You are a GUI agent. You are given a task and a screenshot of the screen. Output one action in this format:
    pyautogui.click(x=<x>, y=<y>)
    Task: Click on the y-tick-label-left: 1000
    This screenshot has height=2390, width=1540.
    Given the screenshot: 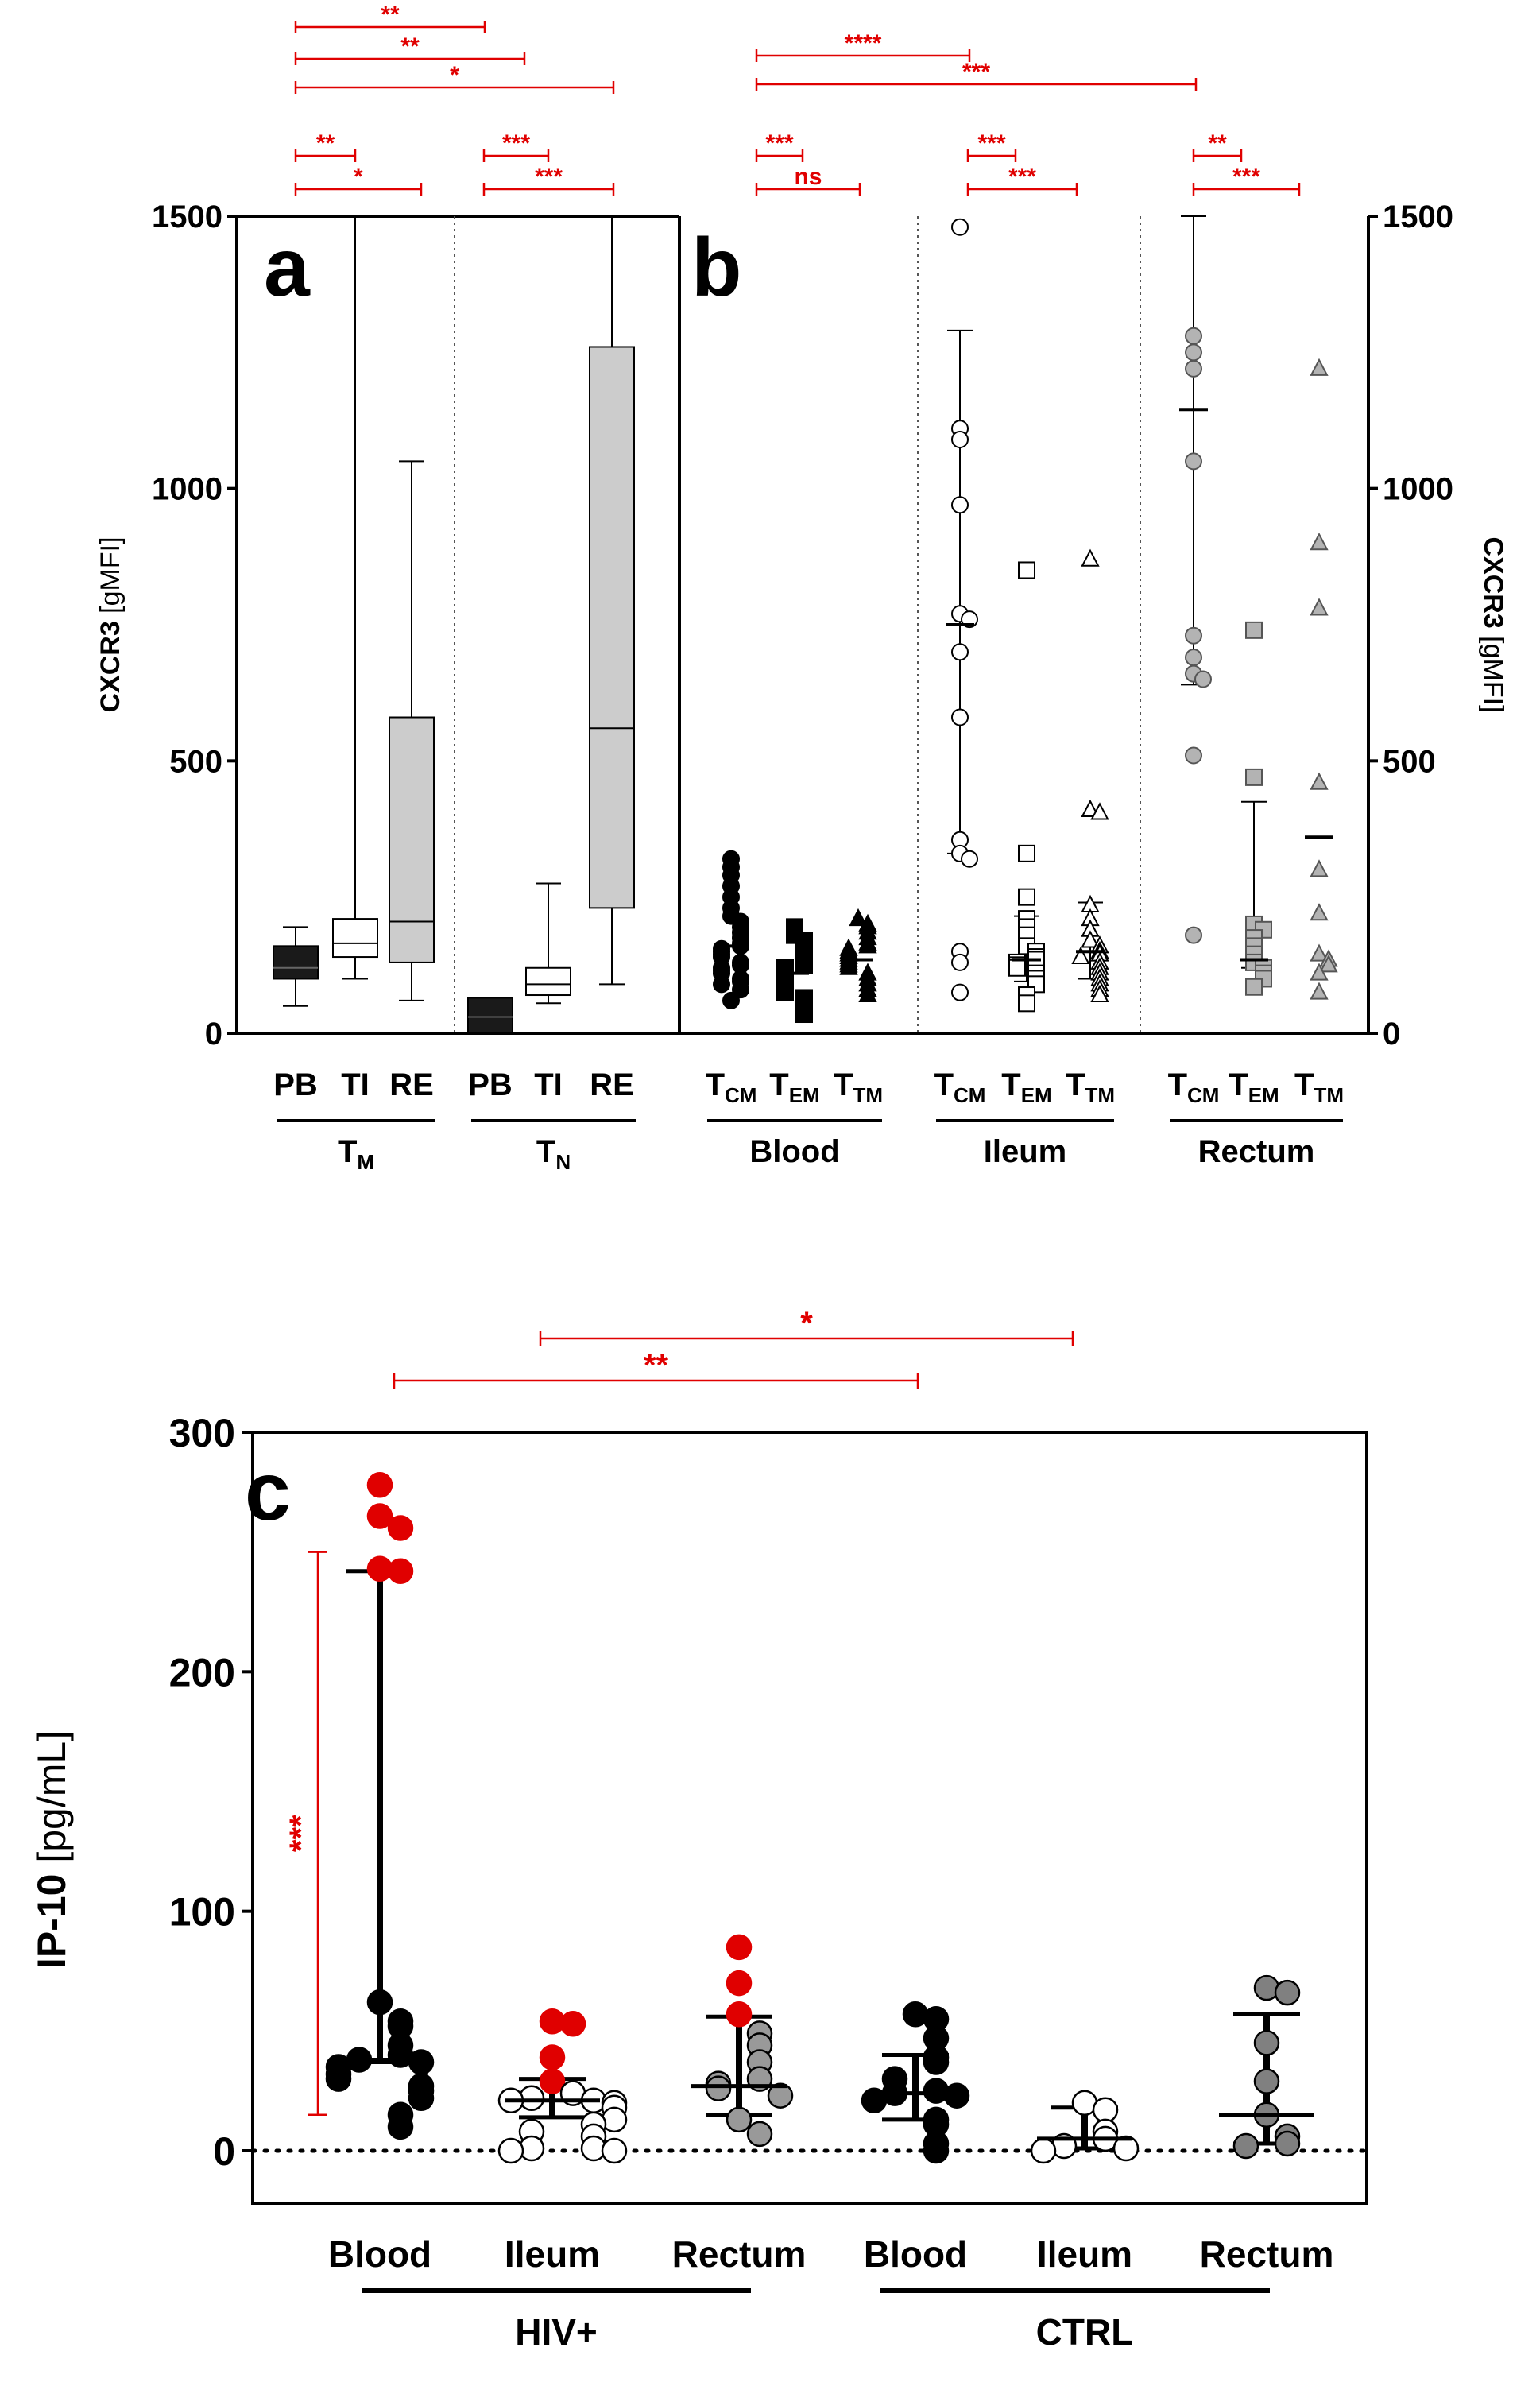 What is the action you would take?
    pyautogui.click(x=187, y=490)
    